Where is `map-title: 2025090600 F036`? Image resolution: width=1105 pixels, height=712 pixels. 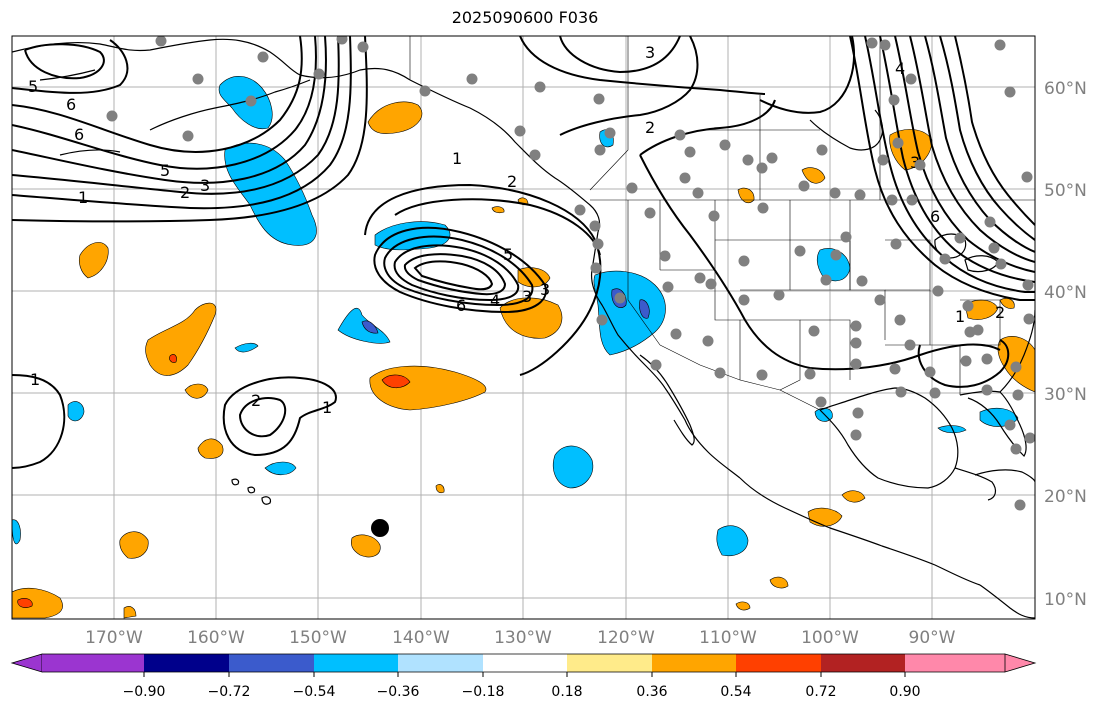
map-title: 2025090600 F036 is located at coordinates (525, 17).